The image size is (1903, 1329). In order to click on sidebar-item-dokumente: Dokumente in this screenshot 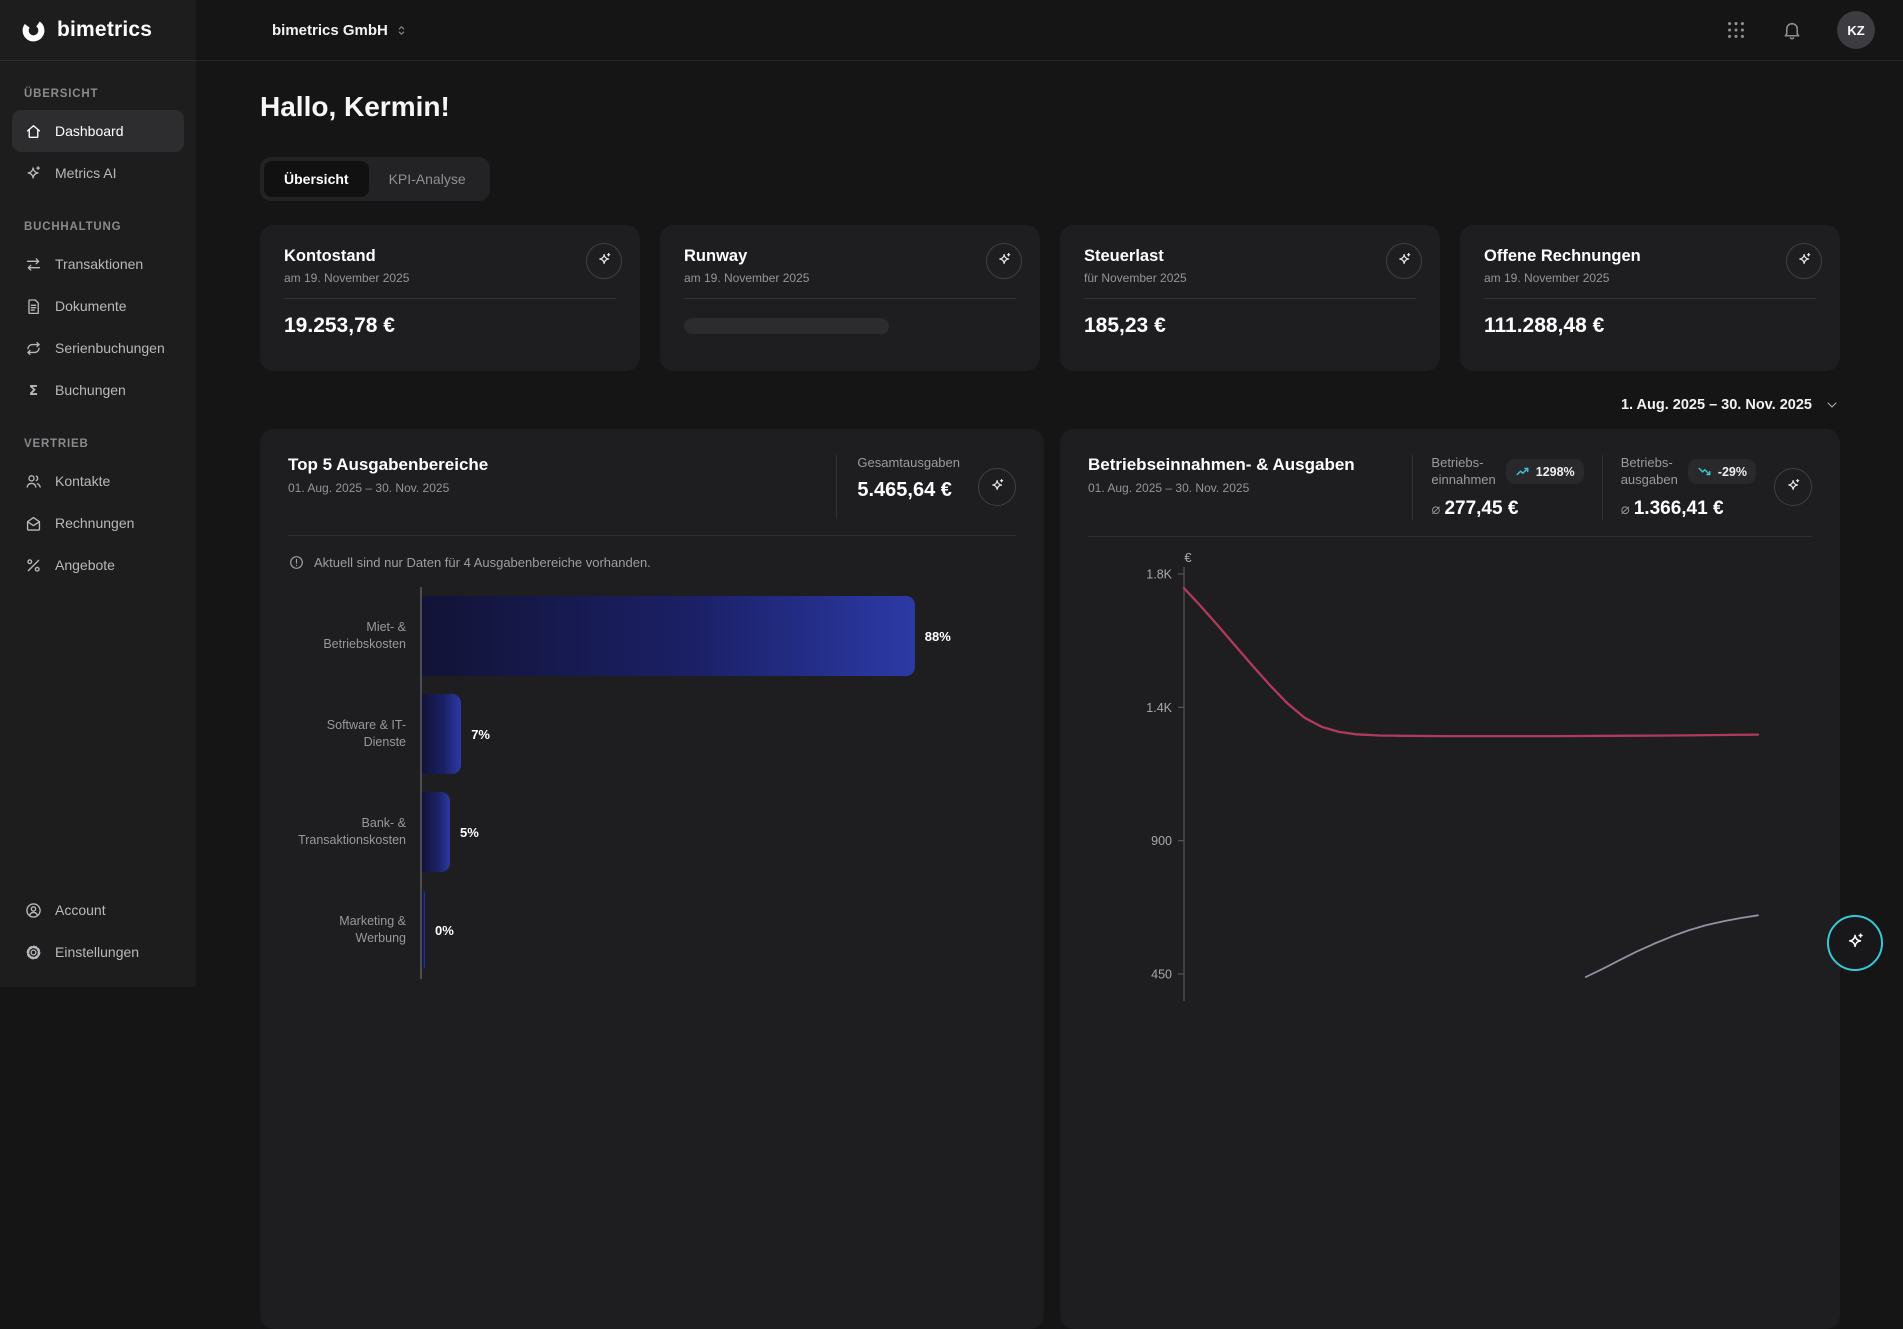, I will do `click(98, 306)`.